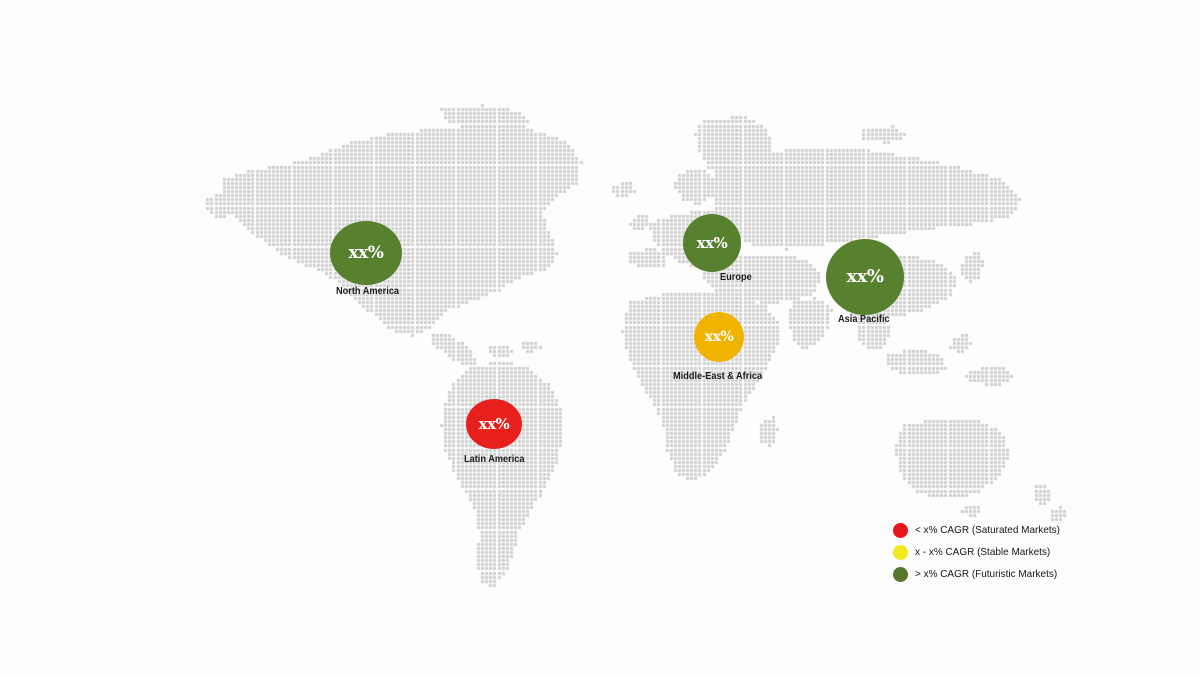  I want to click on region-label-europe: Europe, so click(736, 277).